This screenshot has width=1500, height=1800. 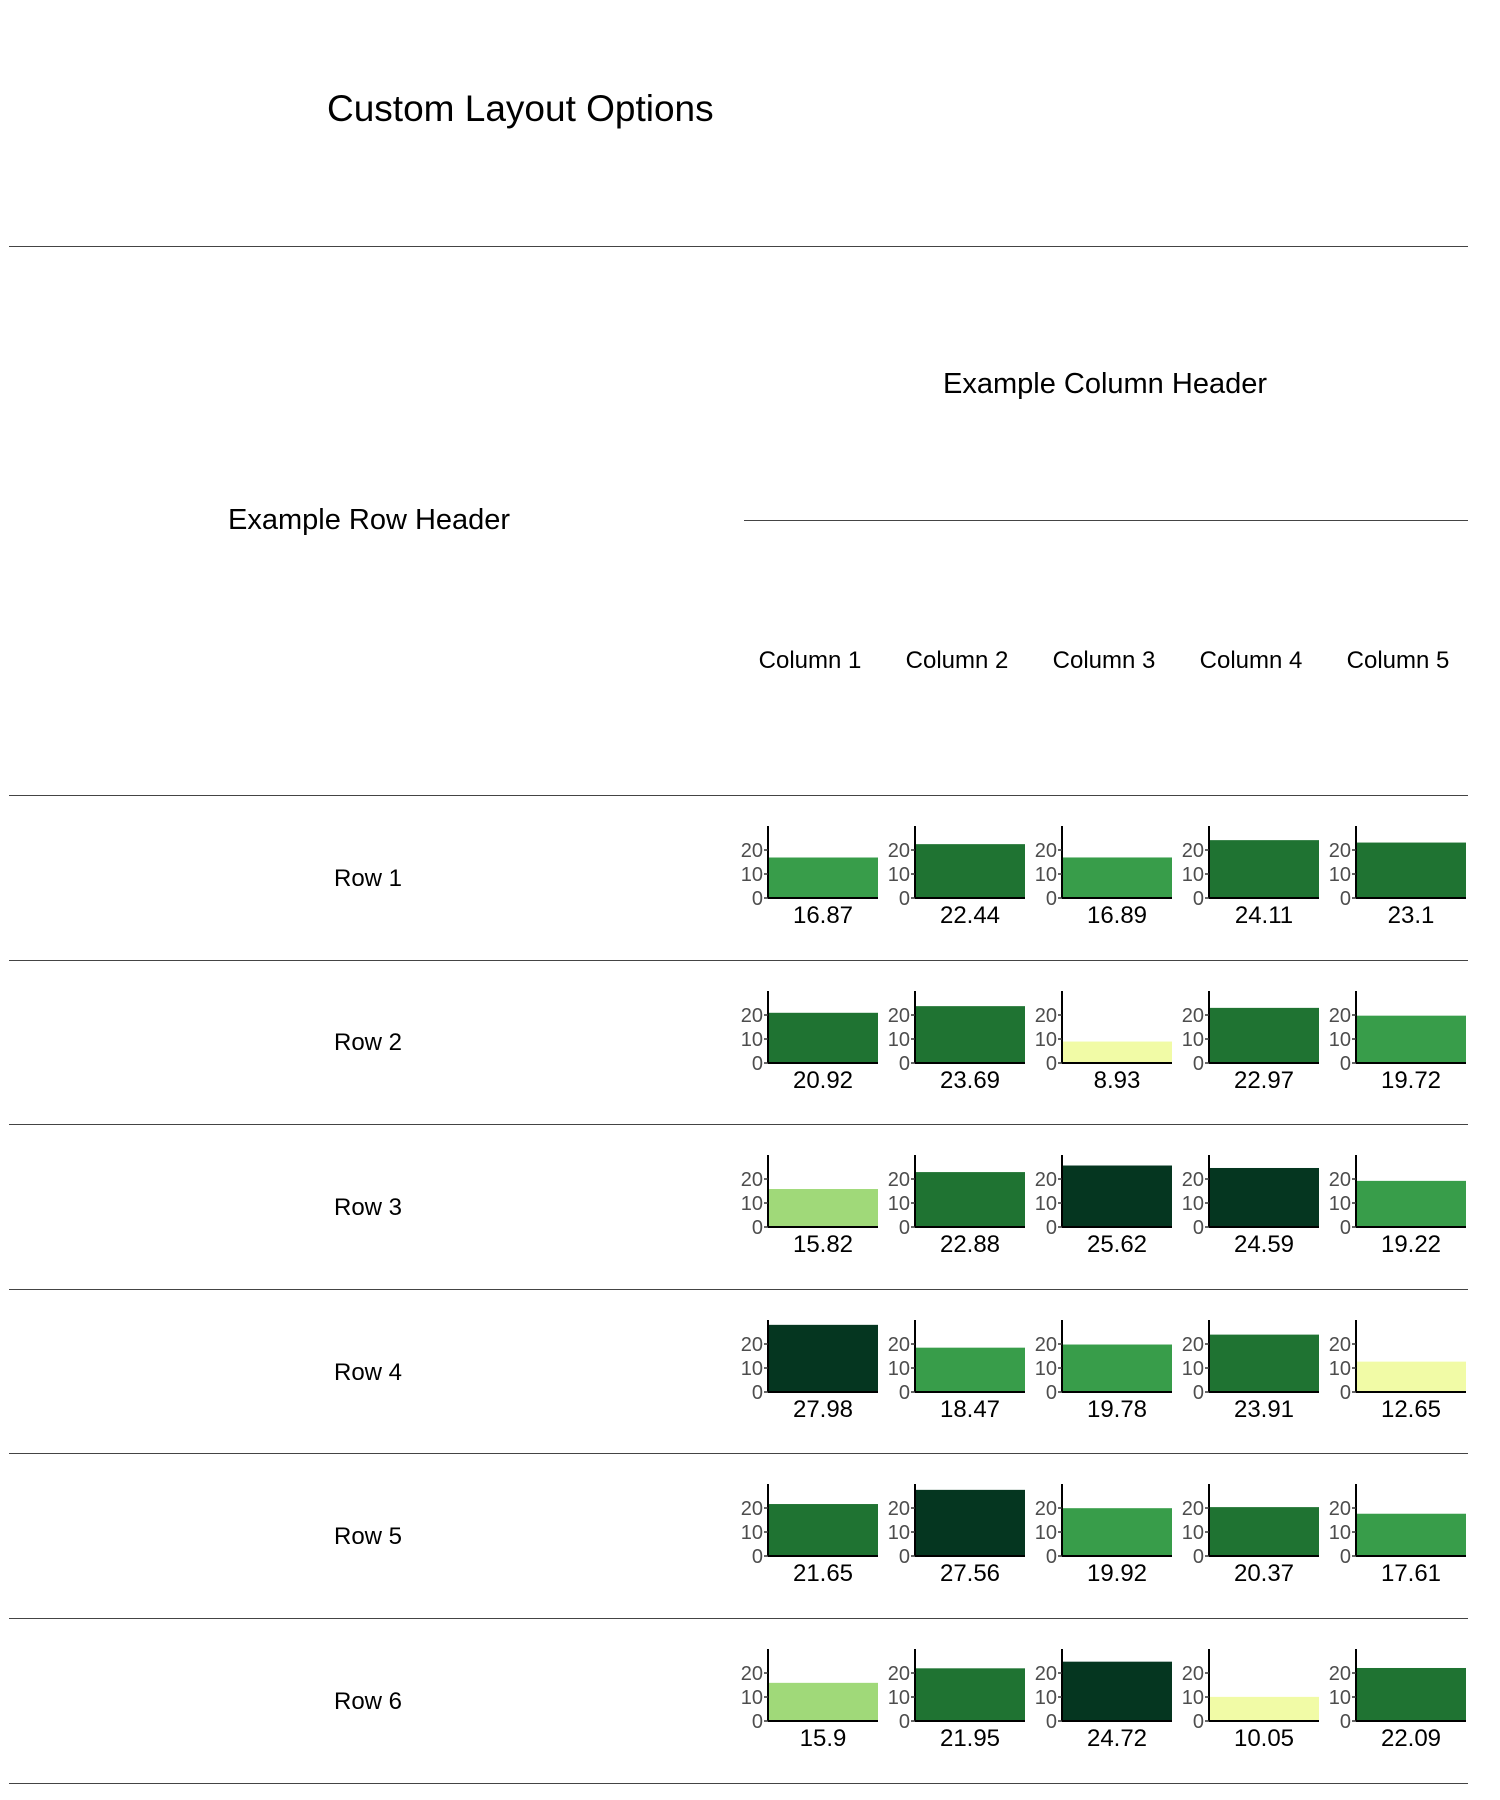 What do you see at coordinates (823, 1573) in the screenshot?
I see `value-label: 21.65` at bounding box center [823, 1573].